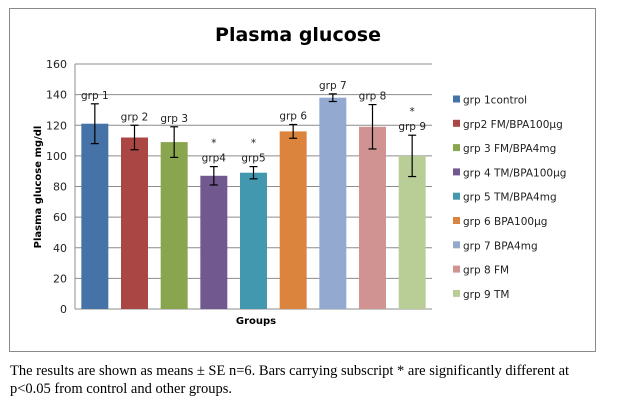  I want to click on bar-label: grp4, so click(214, 159).